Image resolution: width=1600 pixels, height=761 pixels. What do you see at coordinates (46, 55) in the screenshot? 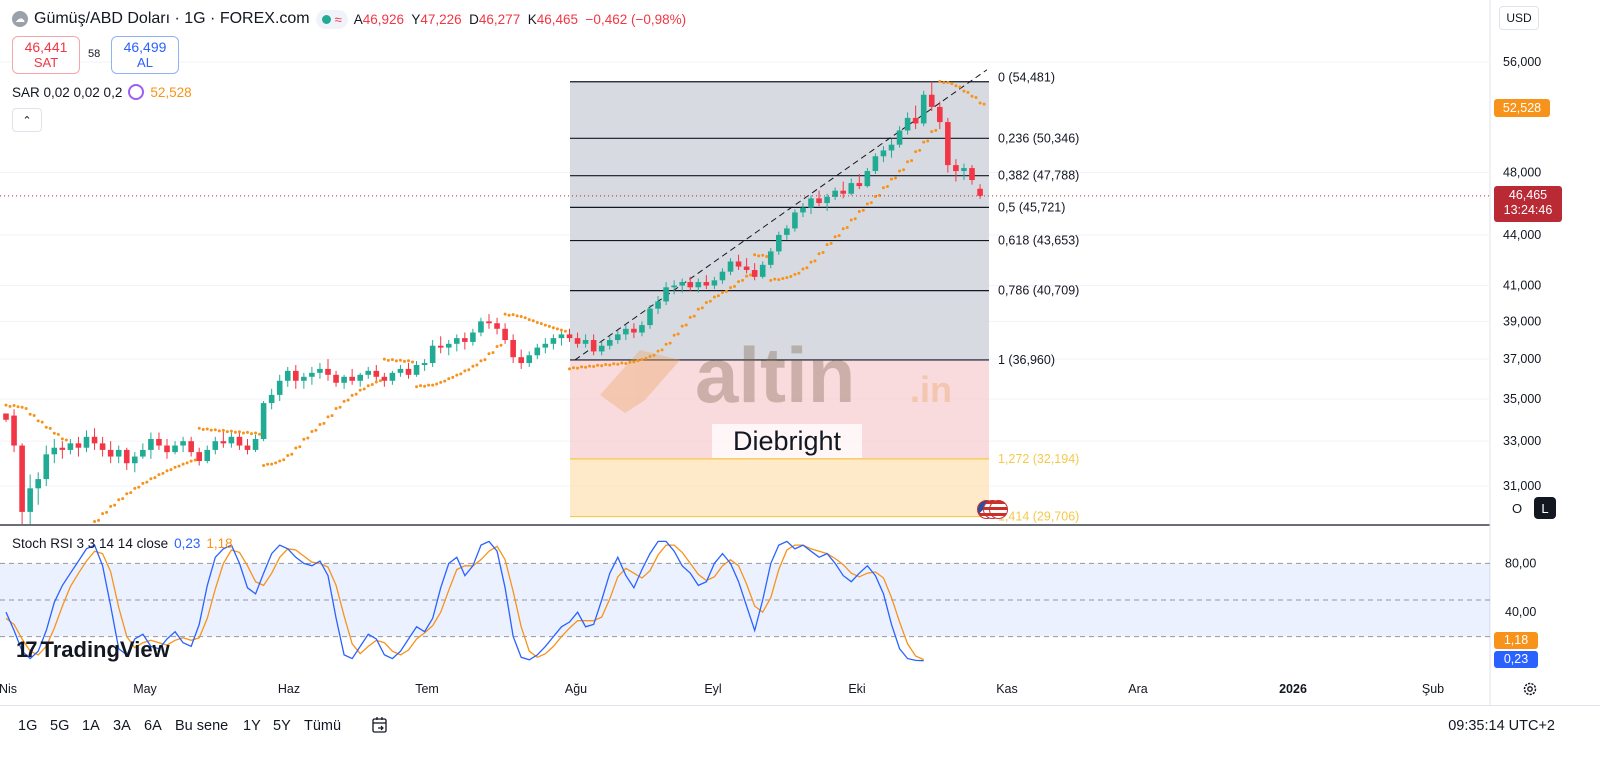
I see `sell-button: 46,441 SAT` at bounding box center [46, 55].